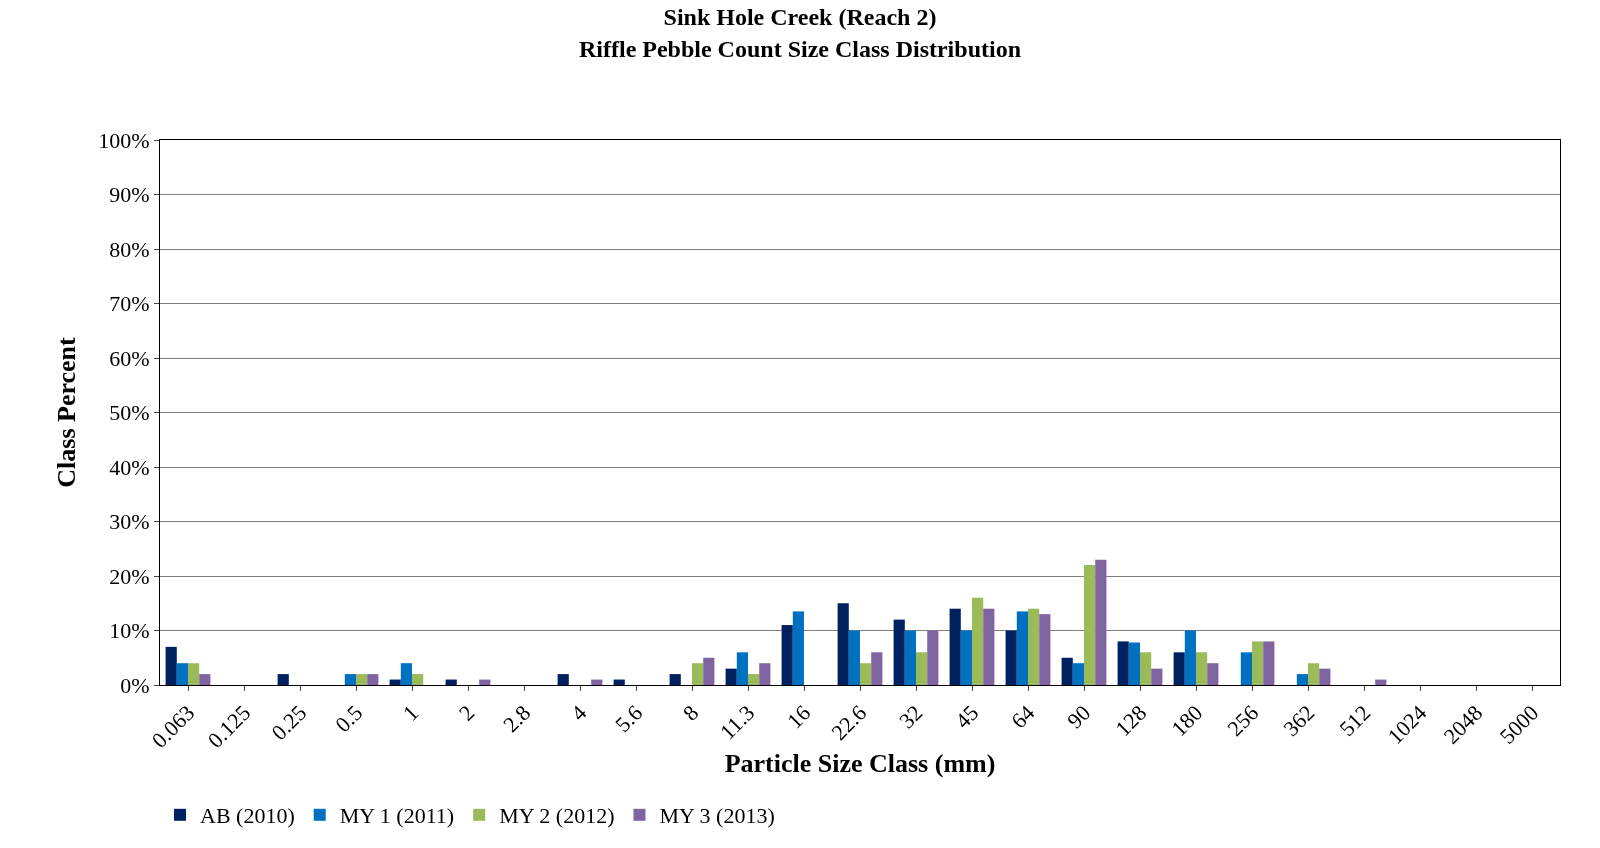  Describe the element at coordinates (690, 713) in the screenshot. I see `x-tick-label: 8` at that location.